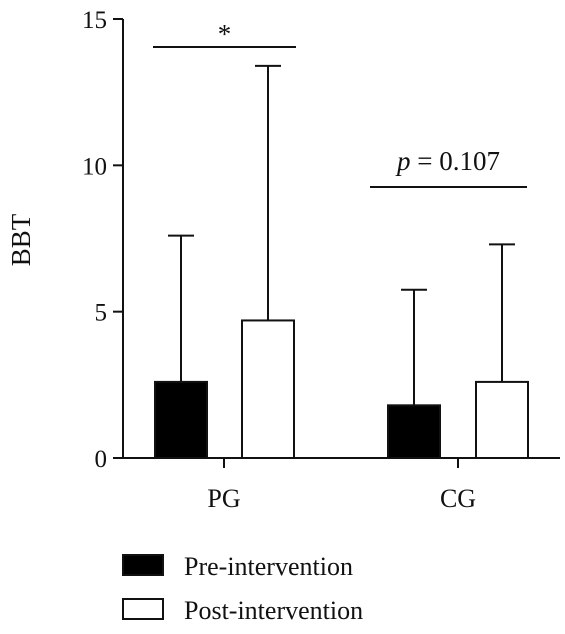 This screenshot has height=634, width=565. I want to click on y-tick-label: 0, so click(101, 459).